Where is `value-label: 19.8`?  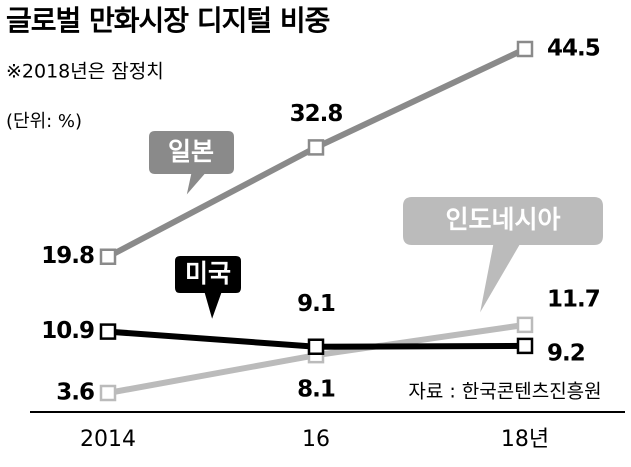 value-label: 19.8 is located at coordinates (67, 256).